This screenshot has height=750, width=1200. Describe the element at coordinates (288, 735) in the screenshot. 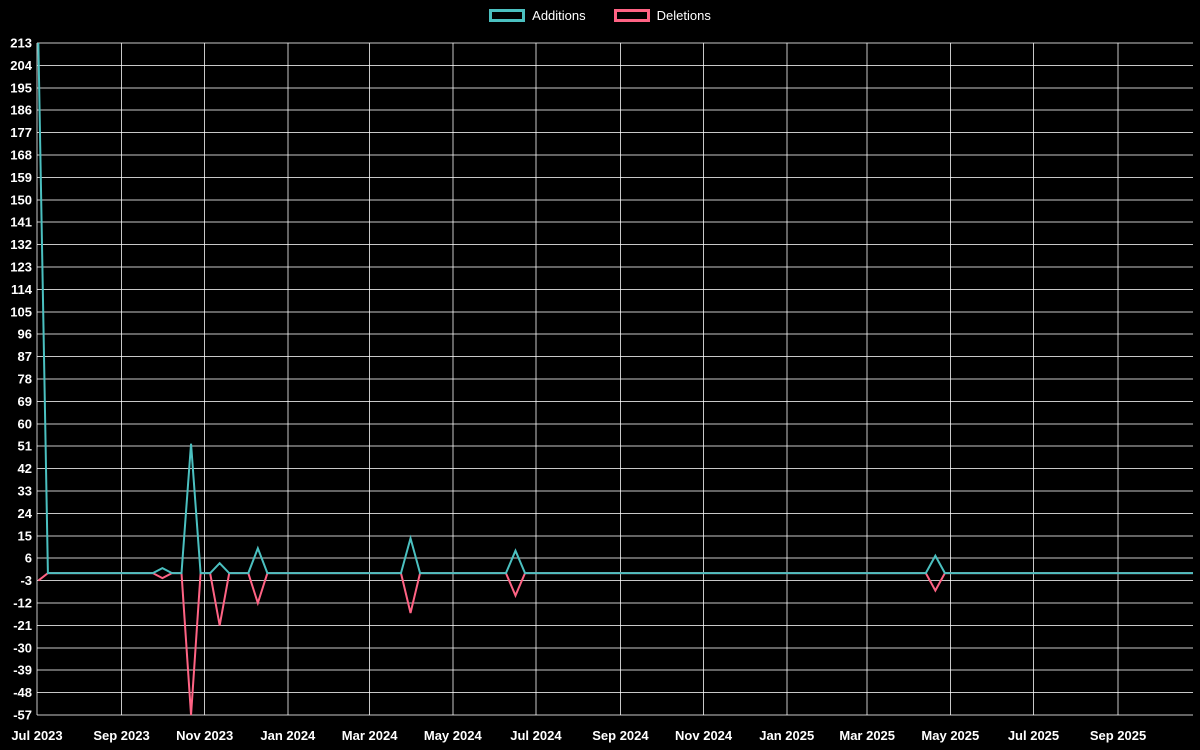

I see `svg-text: Jan 2024` at that location.